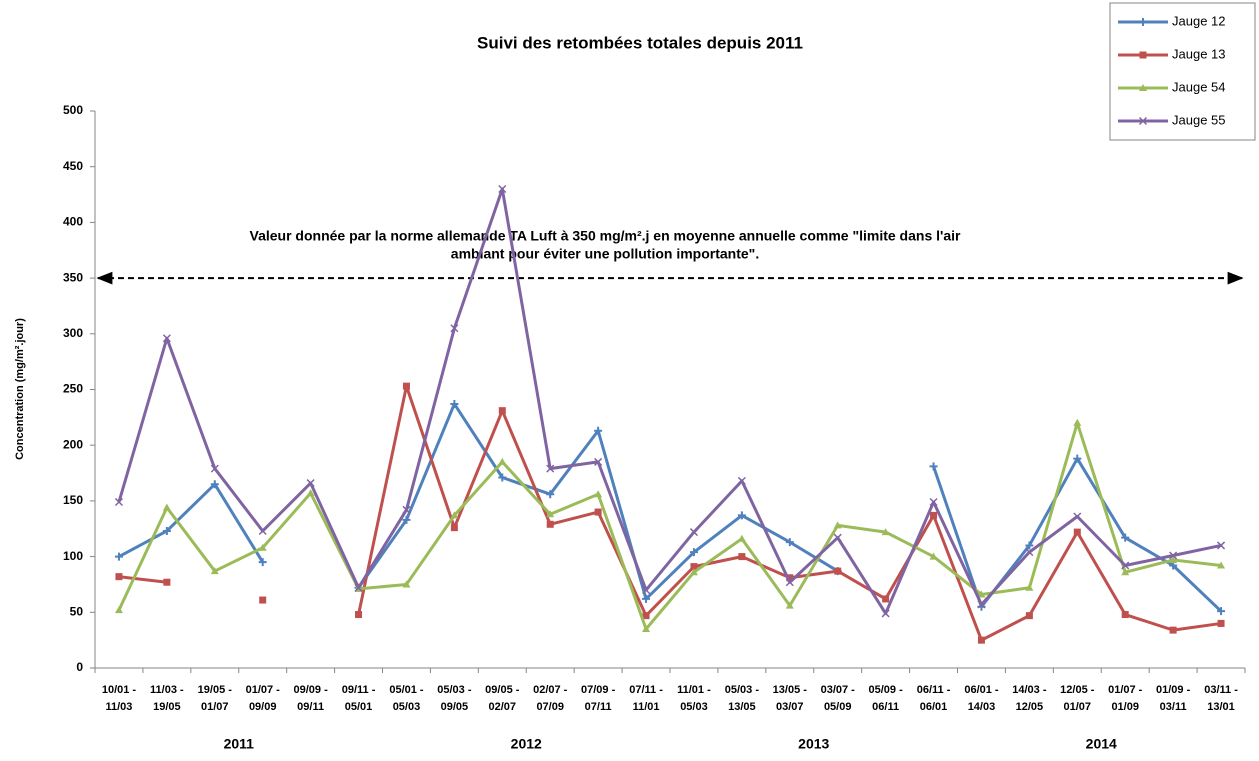 The height and width of the screenshot is (761, 1259). Describe the element at coordinates (73, 444) in the screenshot. I see `y-tick-label: 200` at that location.